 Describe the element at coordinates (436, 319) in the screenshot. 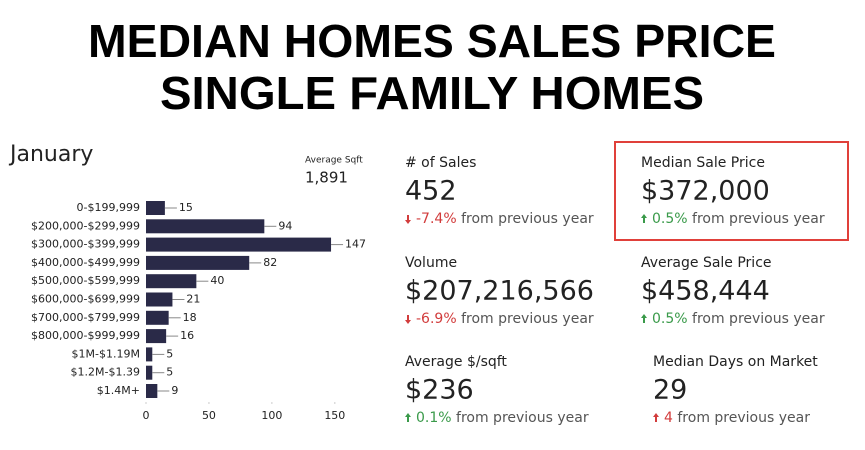

I see `change-value: -6.9%` at that location.